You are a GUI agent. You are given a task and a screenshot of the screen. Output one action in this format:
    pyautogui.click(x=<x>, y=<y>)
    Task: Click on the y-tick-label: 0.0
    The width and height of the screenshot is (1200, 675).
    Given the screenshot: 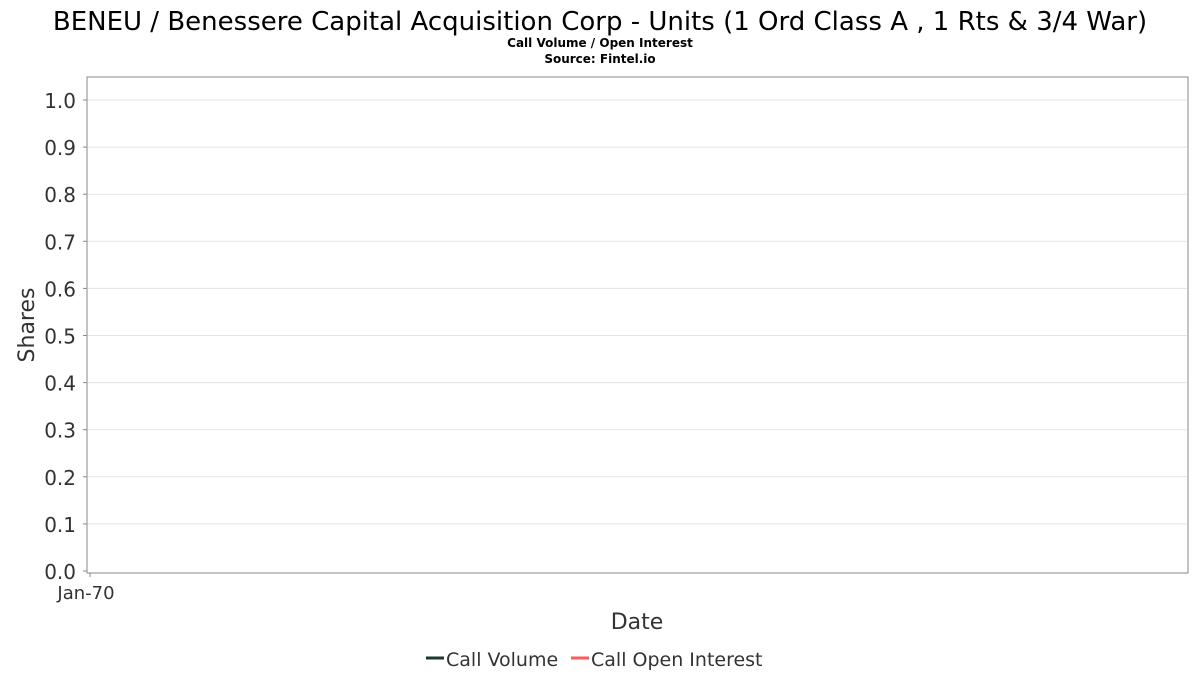 What is the action you would take?
    pyautogui.click(x=60, y=572)
    